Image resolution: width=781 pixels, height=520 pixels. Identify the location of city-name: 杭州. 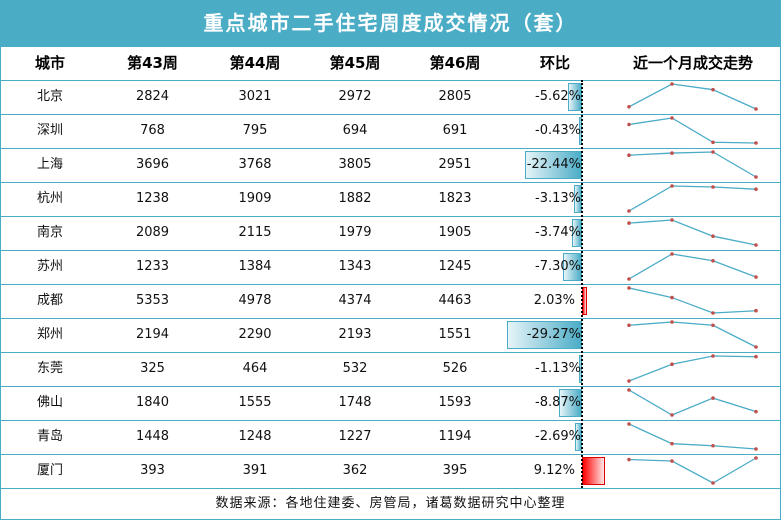
(49, 198).